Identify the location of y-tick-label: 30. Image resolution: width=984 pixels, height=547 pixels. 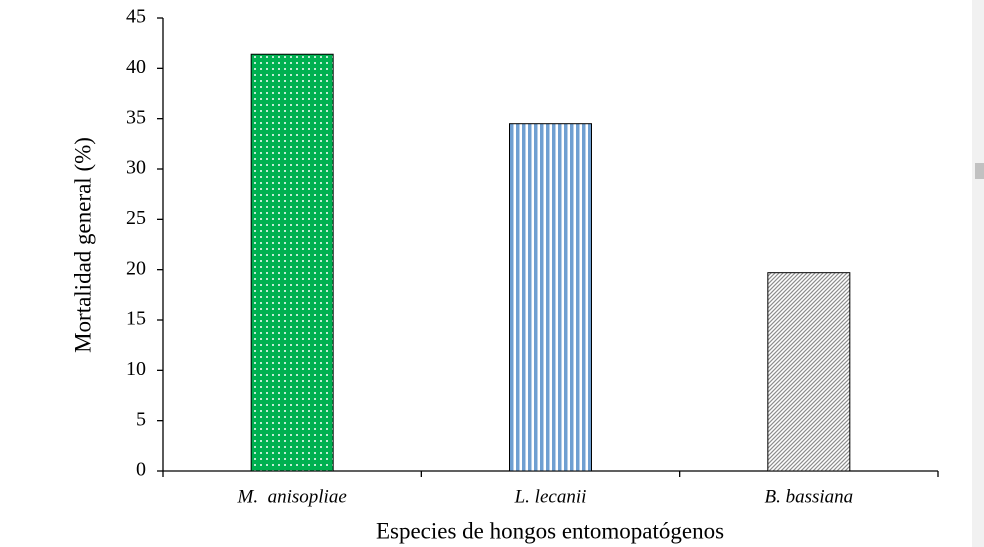
(136, 168).